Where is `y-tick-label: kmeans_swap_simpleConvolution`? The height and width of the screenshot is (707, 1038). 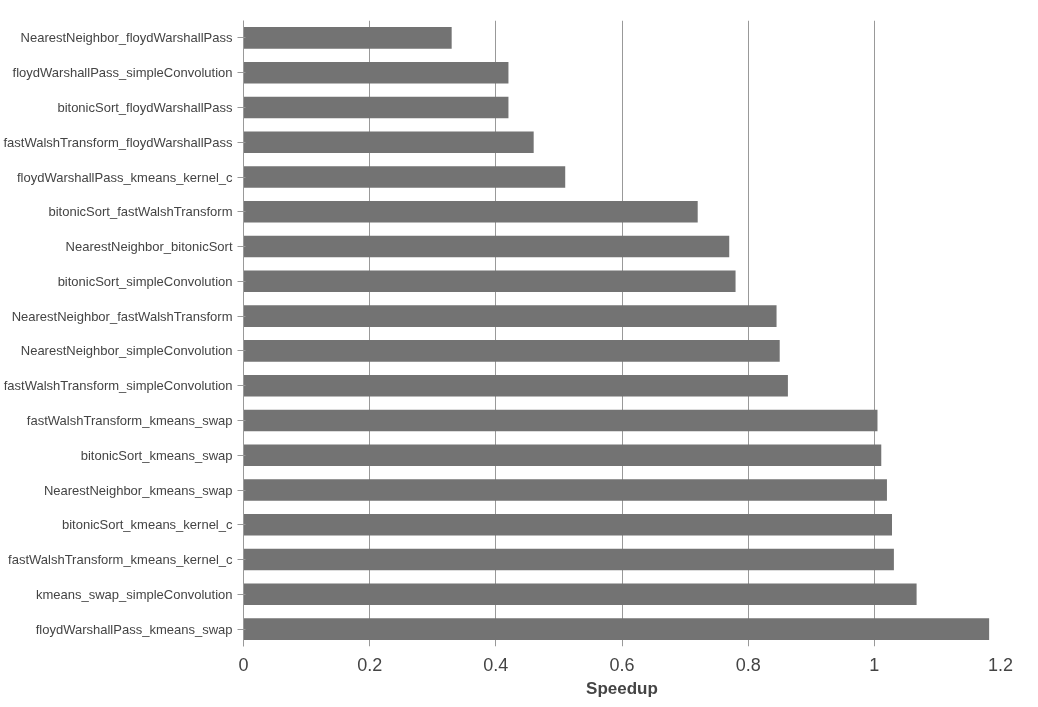 y-tick-label: kmeans_swap_simpleConvolution is located at coordinates (134, 594).